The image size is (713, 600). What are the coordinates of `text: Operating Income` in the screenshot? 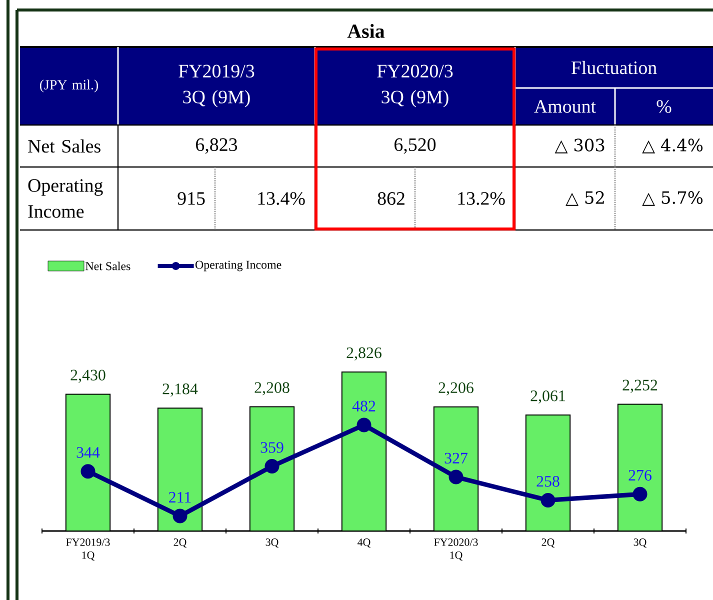 It's located at (65, 198).